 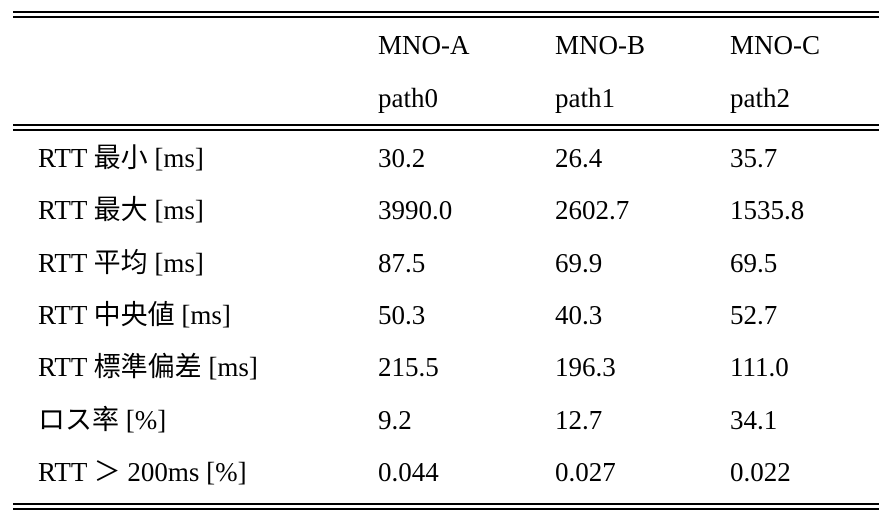 What do you see at coordinates (142, 471) in the screenshot?
I see `row-label: RTT ＞ 200ms [%]` at bounding box center [142, 471].